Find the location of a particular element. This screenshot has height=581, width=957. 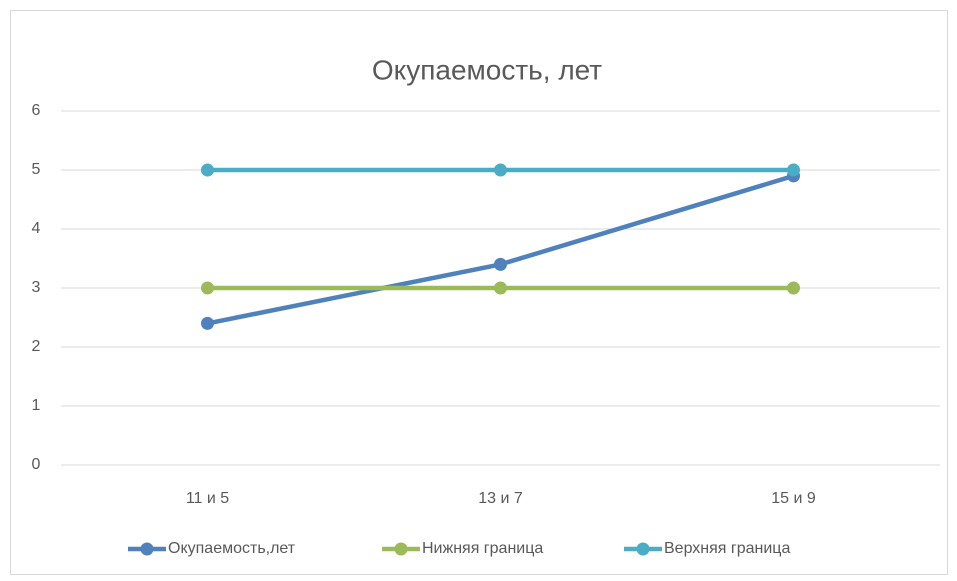

legend-label: Верхняя граница is located at coordinates (727, 548).